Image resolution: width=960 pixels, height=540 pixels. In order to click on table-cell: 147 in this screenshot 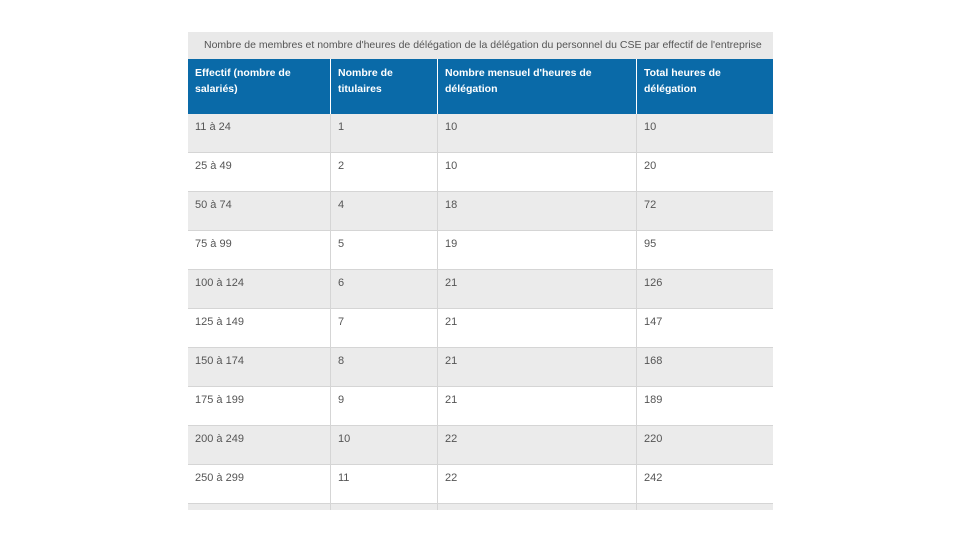, I will do `click(653, 322)`.